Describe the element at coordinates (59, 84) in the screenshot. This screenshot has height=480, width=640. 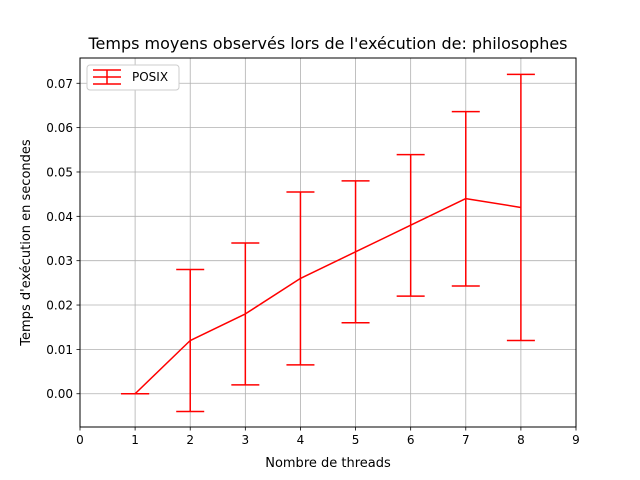
I see `y-tick-label: 0.07` at that location.